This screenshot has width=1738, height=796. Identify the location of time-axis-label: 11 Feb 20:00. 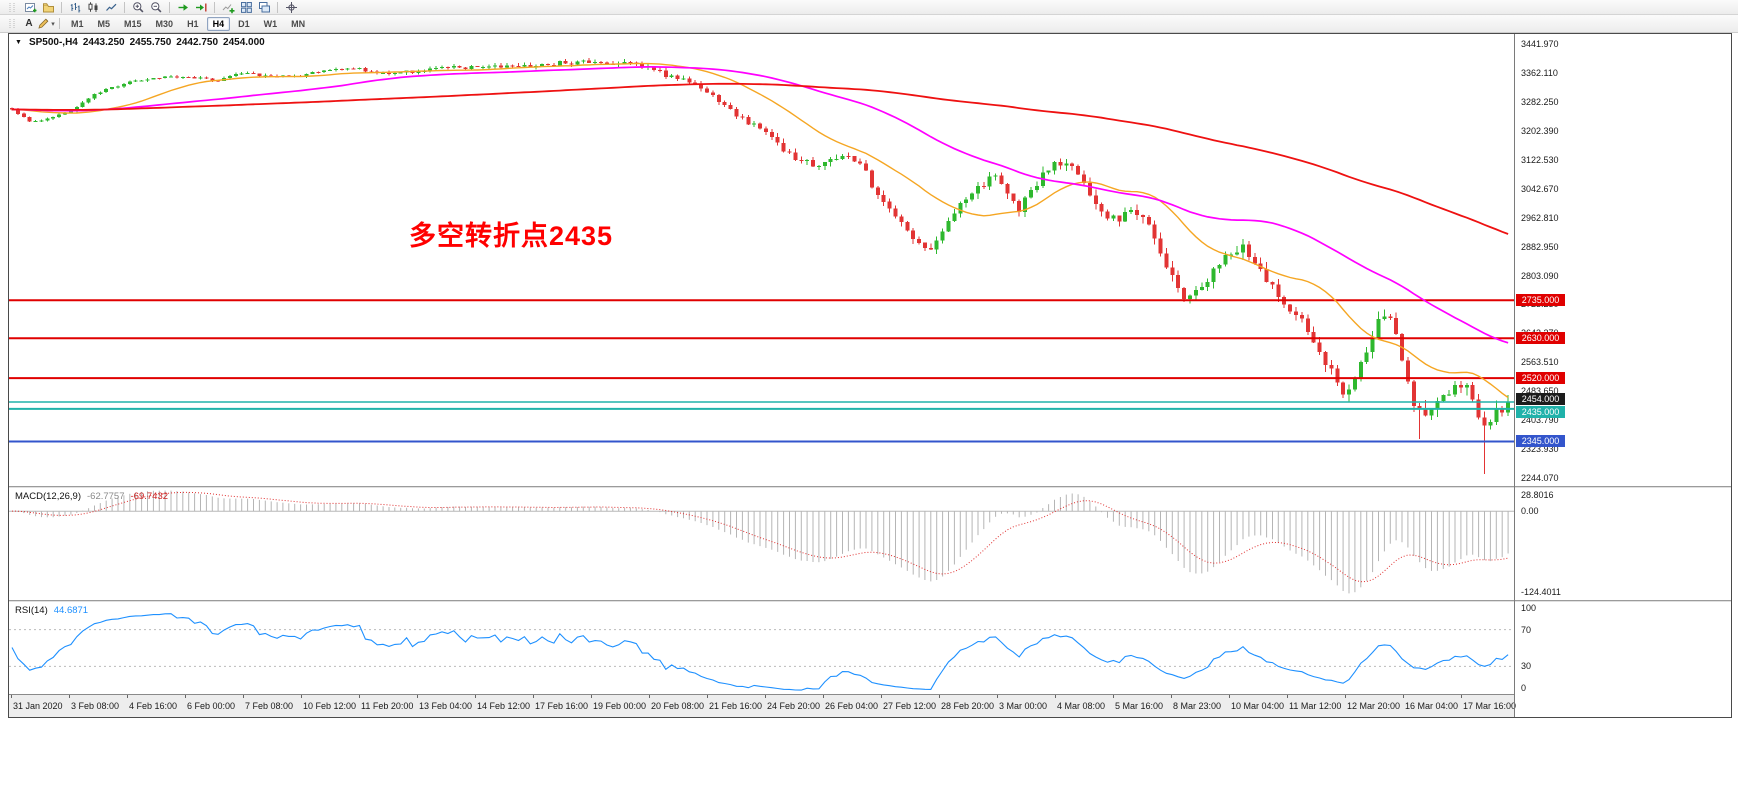
(387, 706).